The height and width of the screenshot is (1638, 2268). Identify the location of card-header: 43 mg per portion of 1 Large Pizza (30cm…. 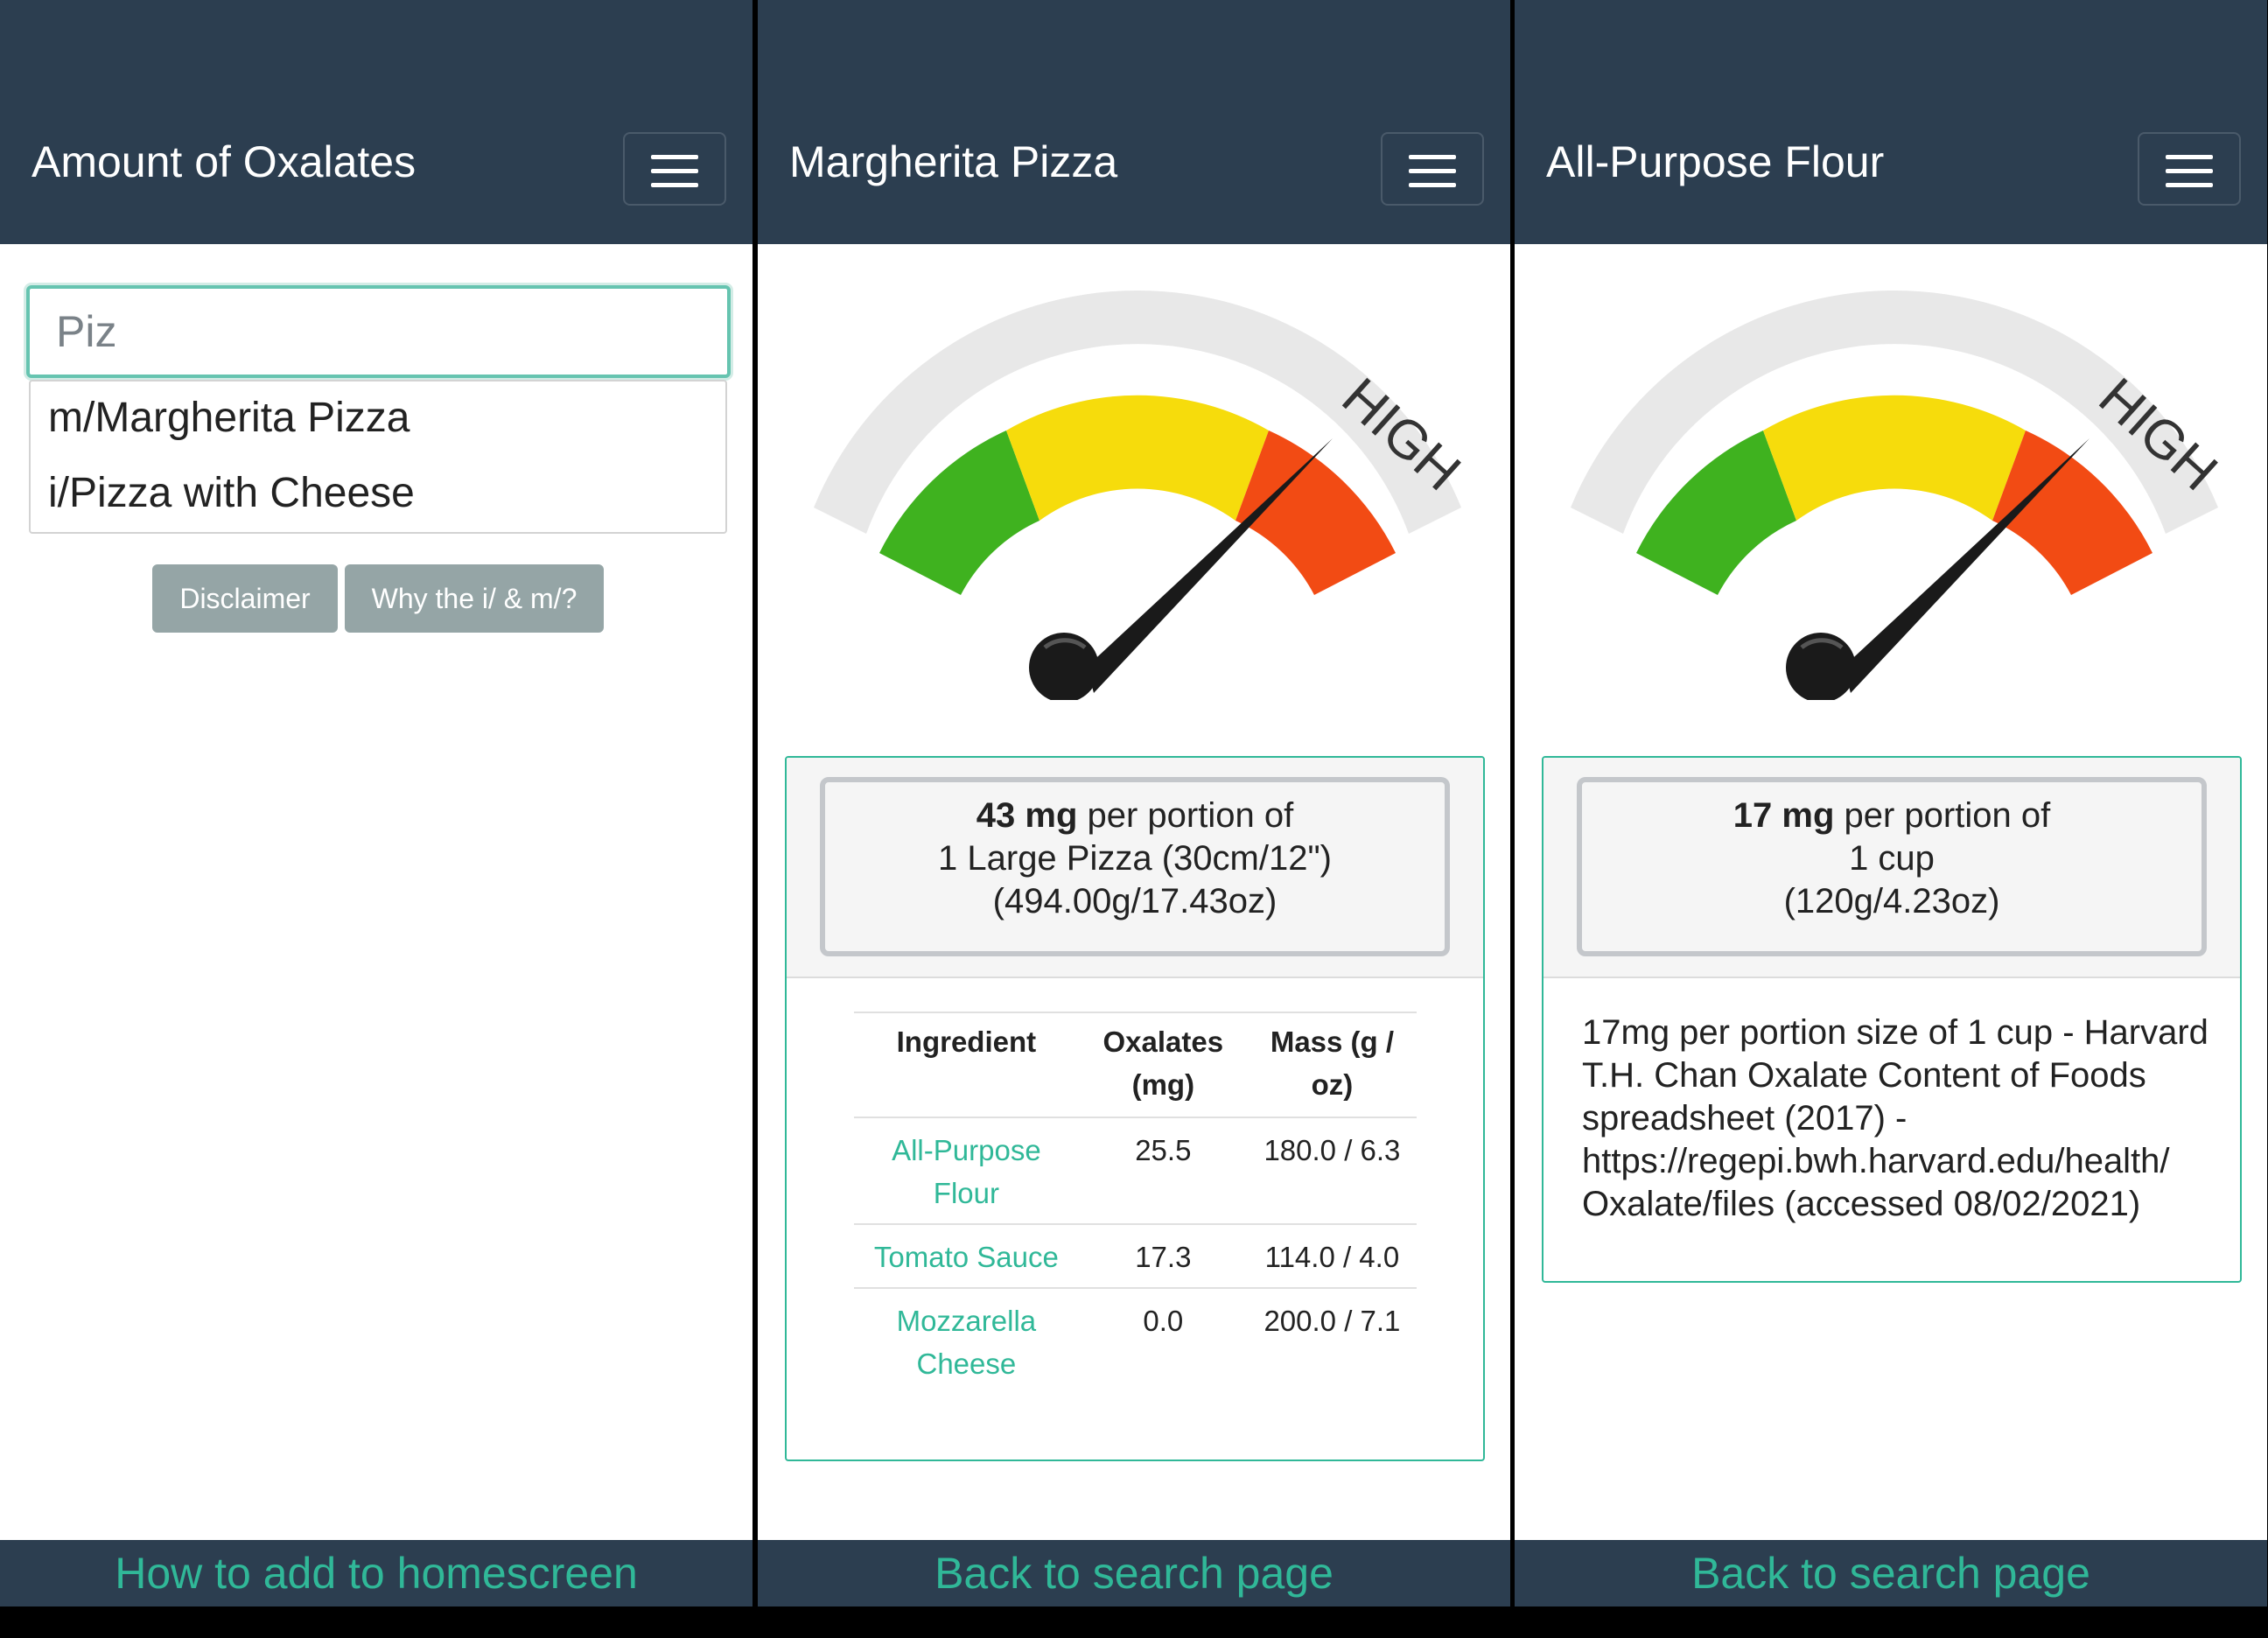
(1135, 868).